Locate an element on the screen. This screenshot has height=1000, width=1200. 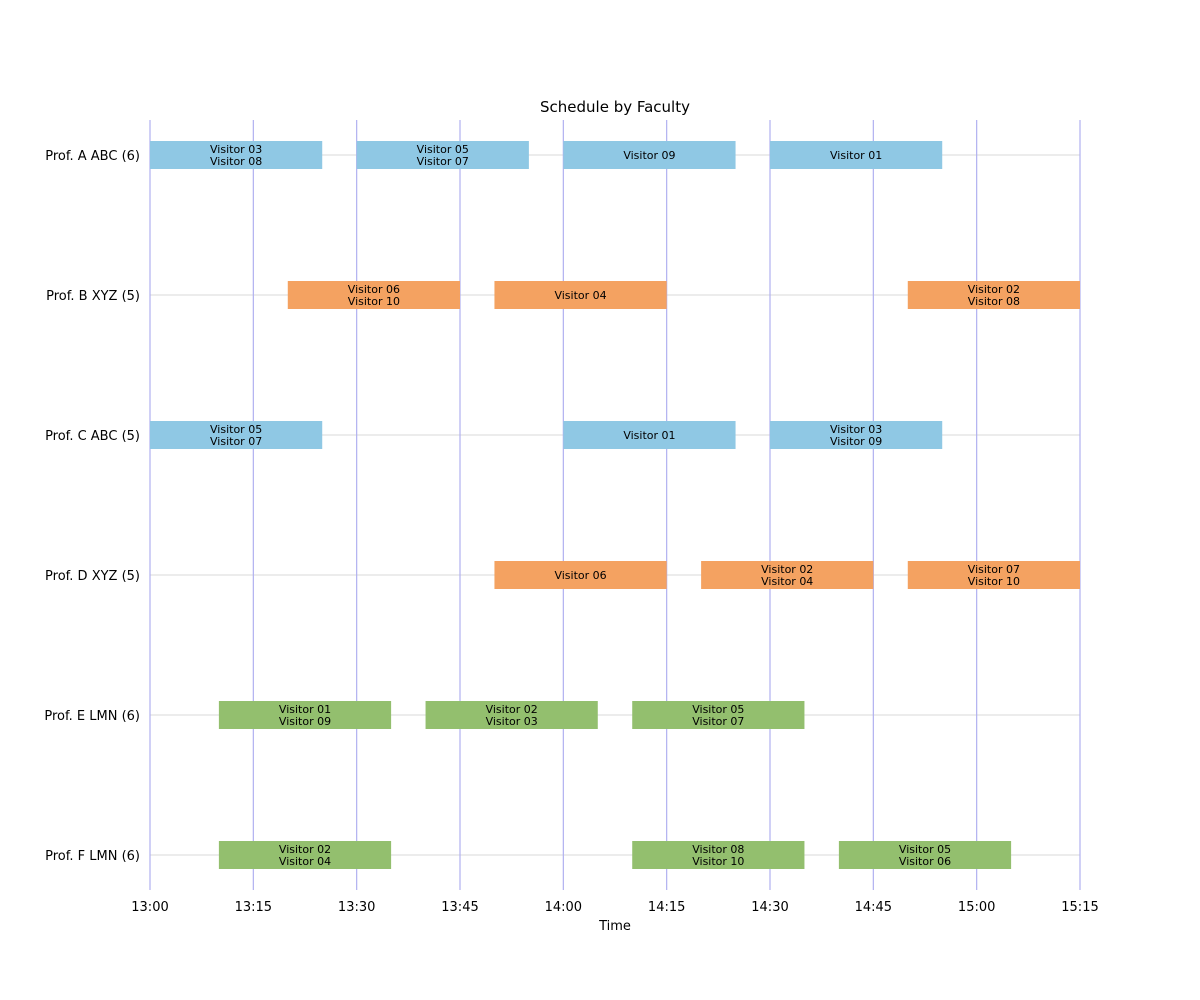
x-tick-label: 15:15 is located at coordinates (1079, 907).